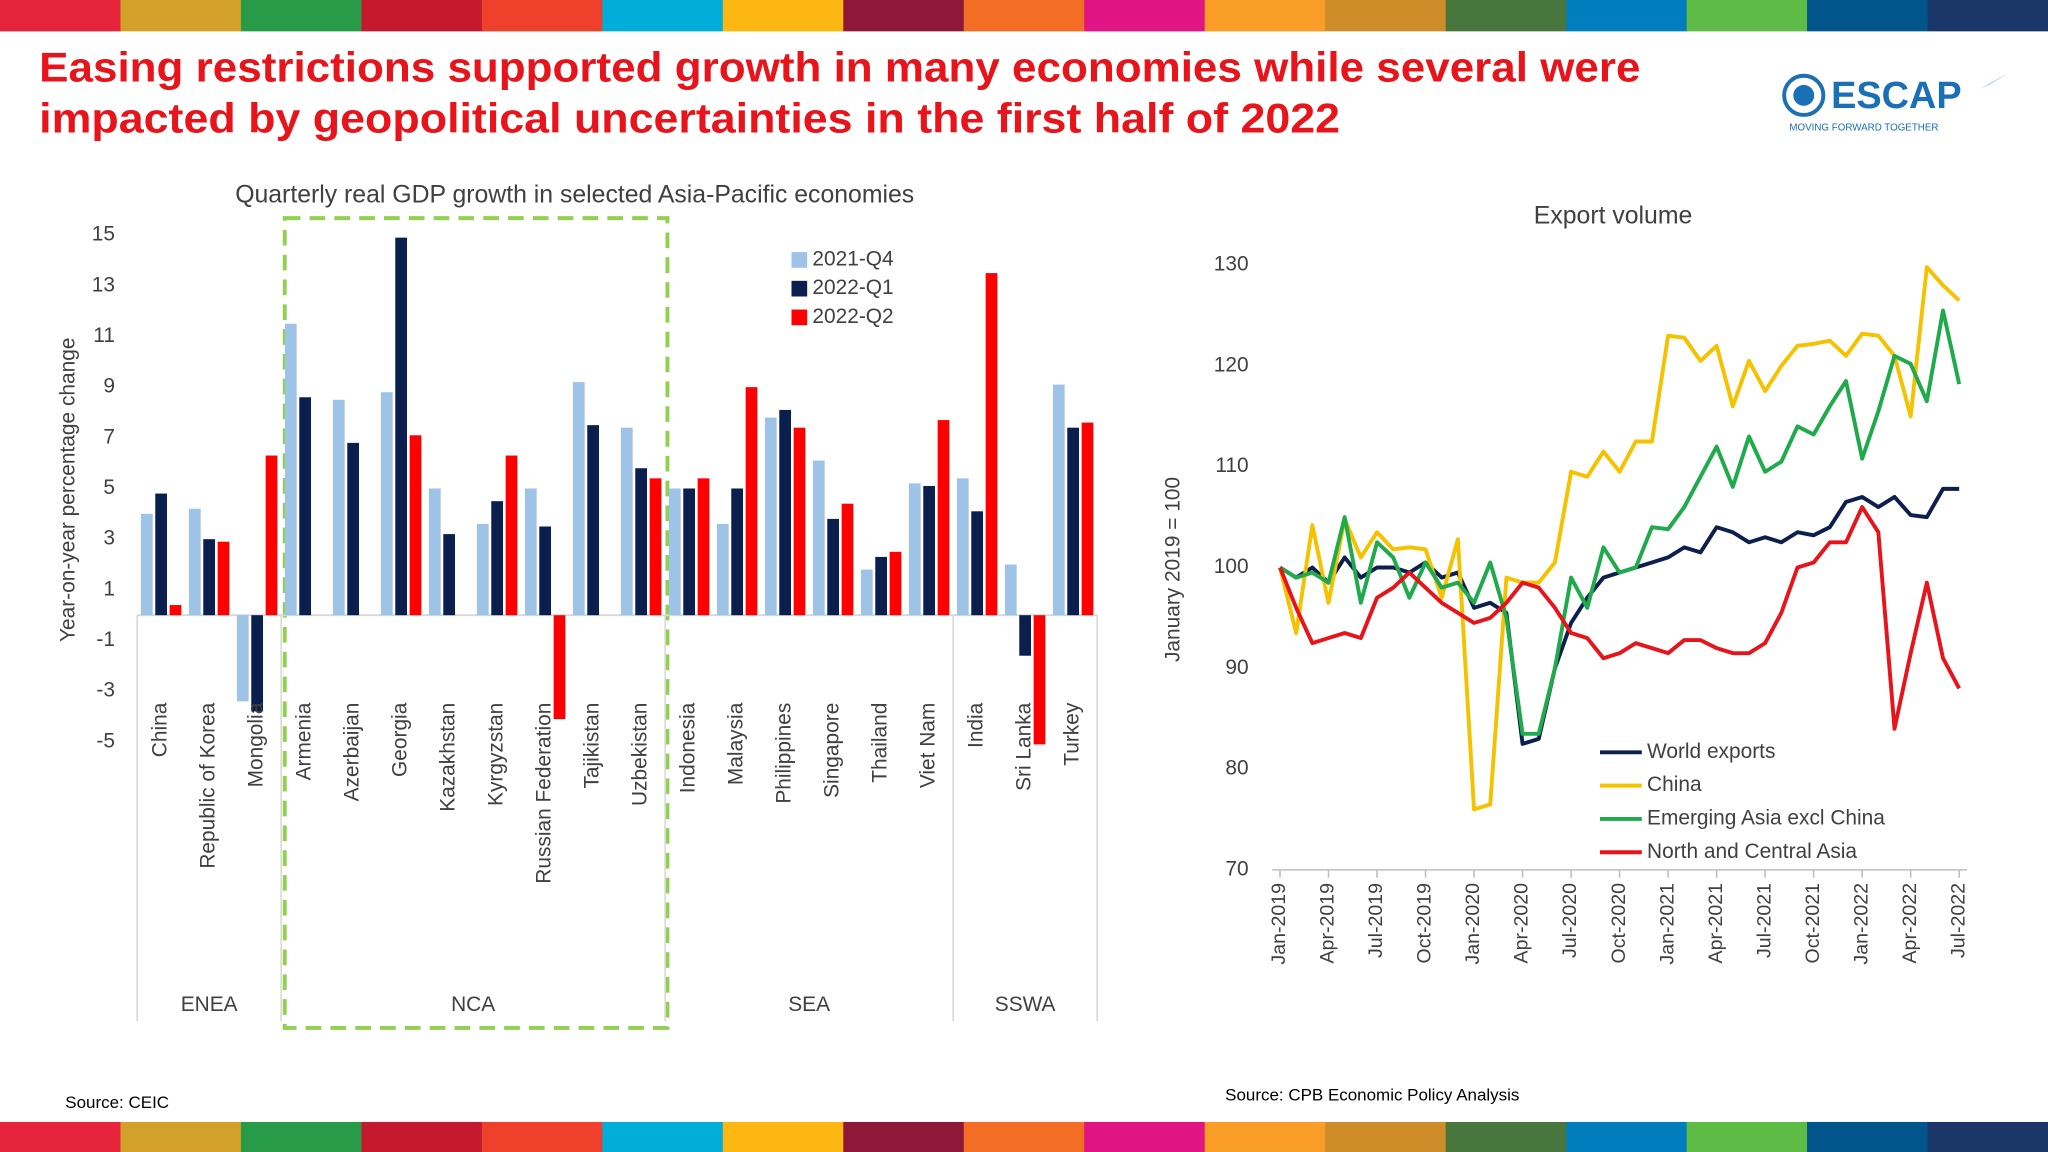  I want to click on legend-label: 2022-Q1, so click(852, 287).